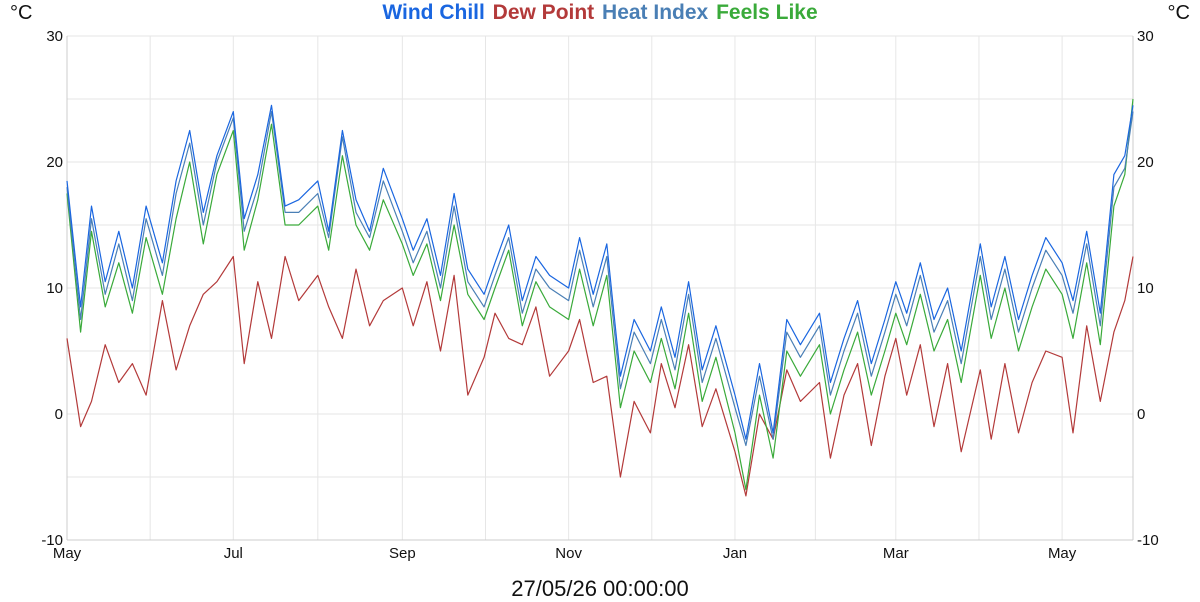 The image size is (1200, 602). I want to click on legend-dew-point: Dew Point, so click(543, 12).